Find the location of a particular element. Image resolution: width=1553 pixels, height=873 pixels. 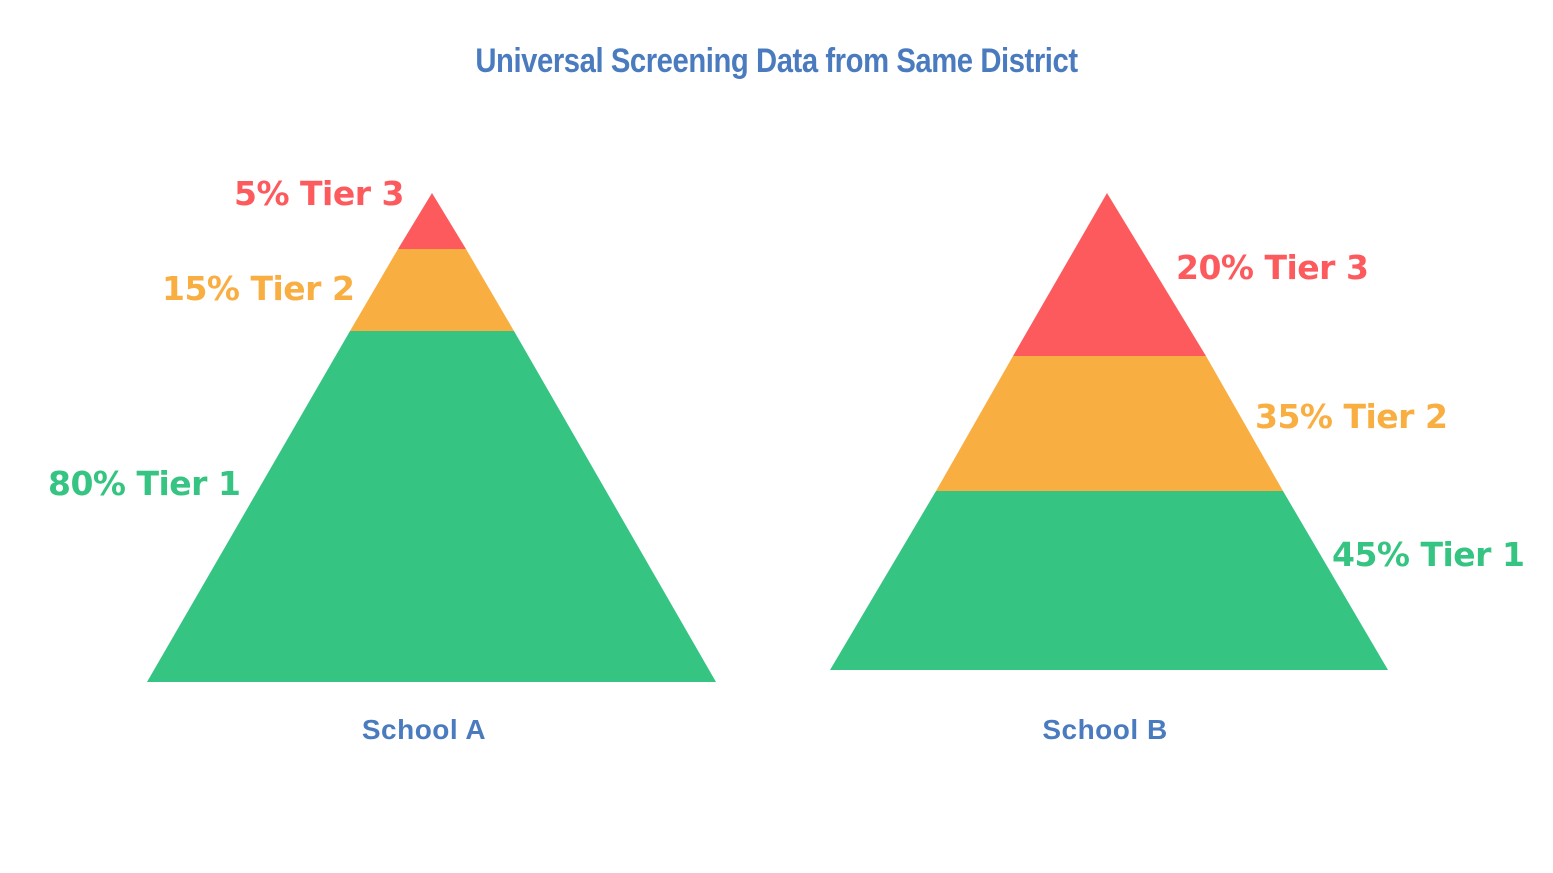

school-a-tier2-segment is located at coordinates (432, 290).